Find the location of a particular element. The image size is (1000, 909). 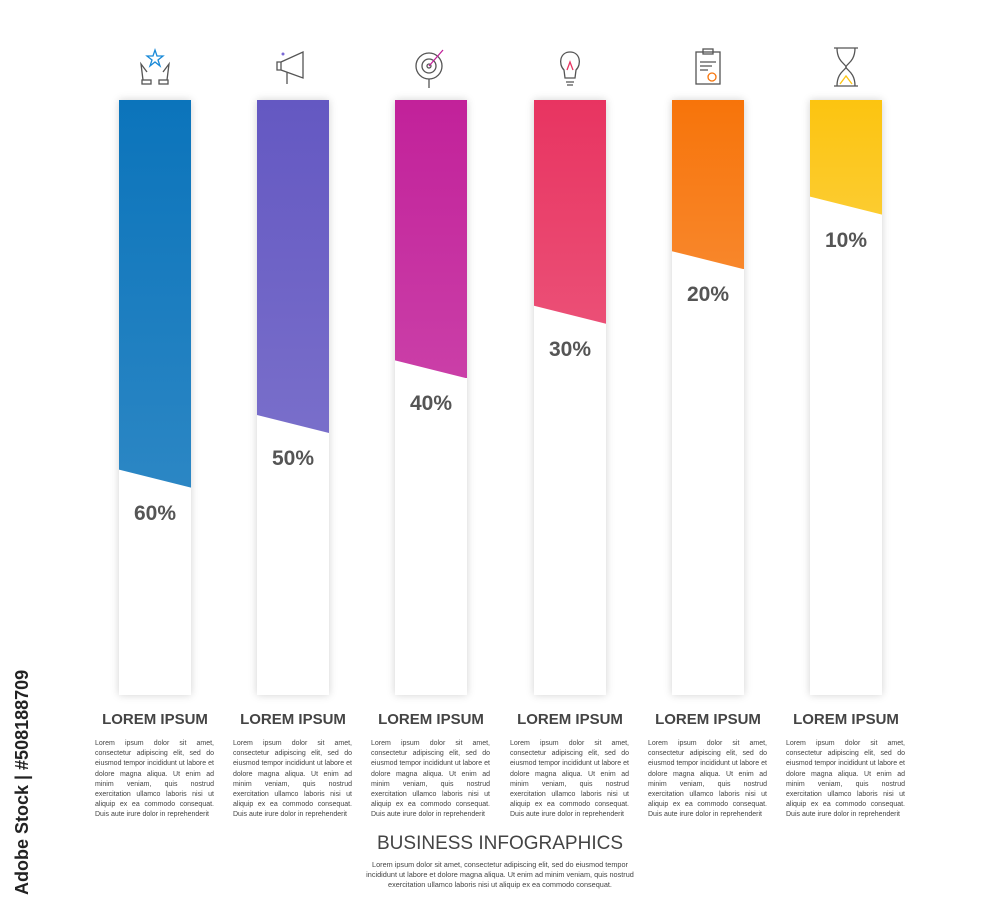

megaphone-icon is located at coordinates (293, 65).